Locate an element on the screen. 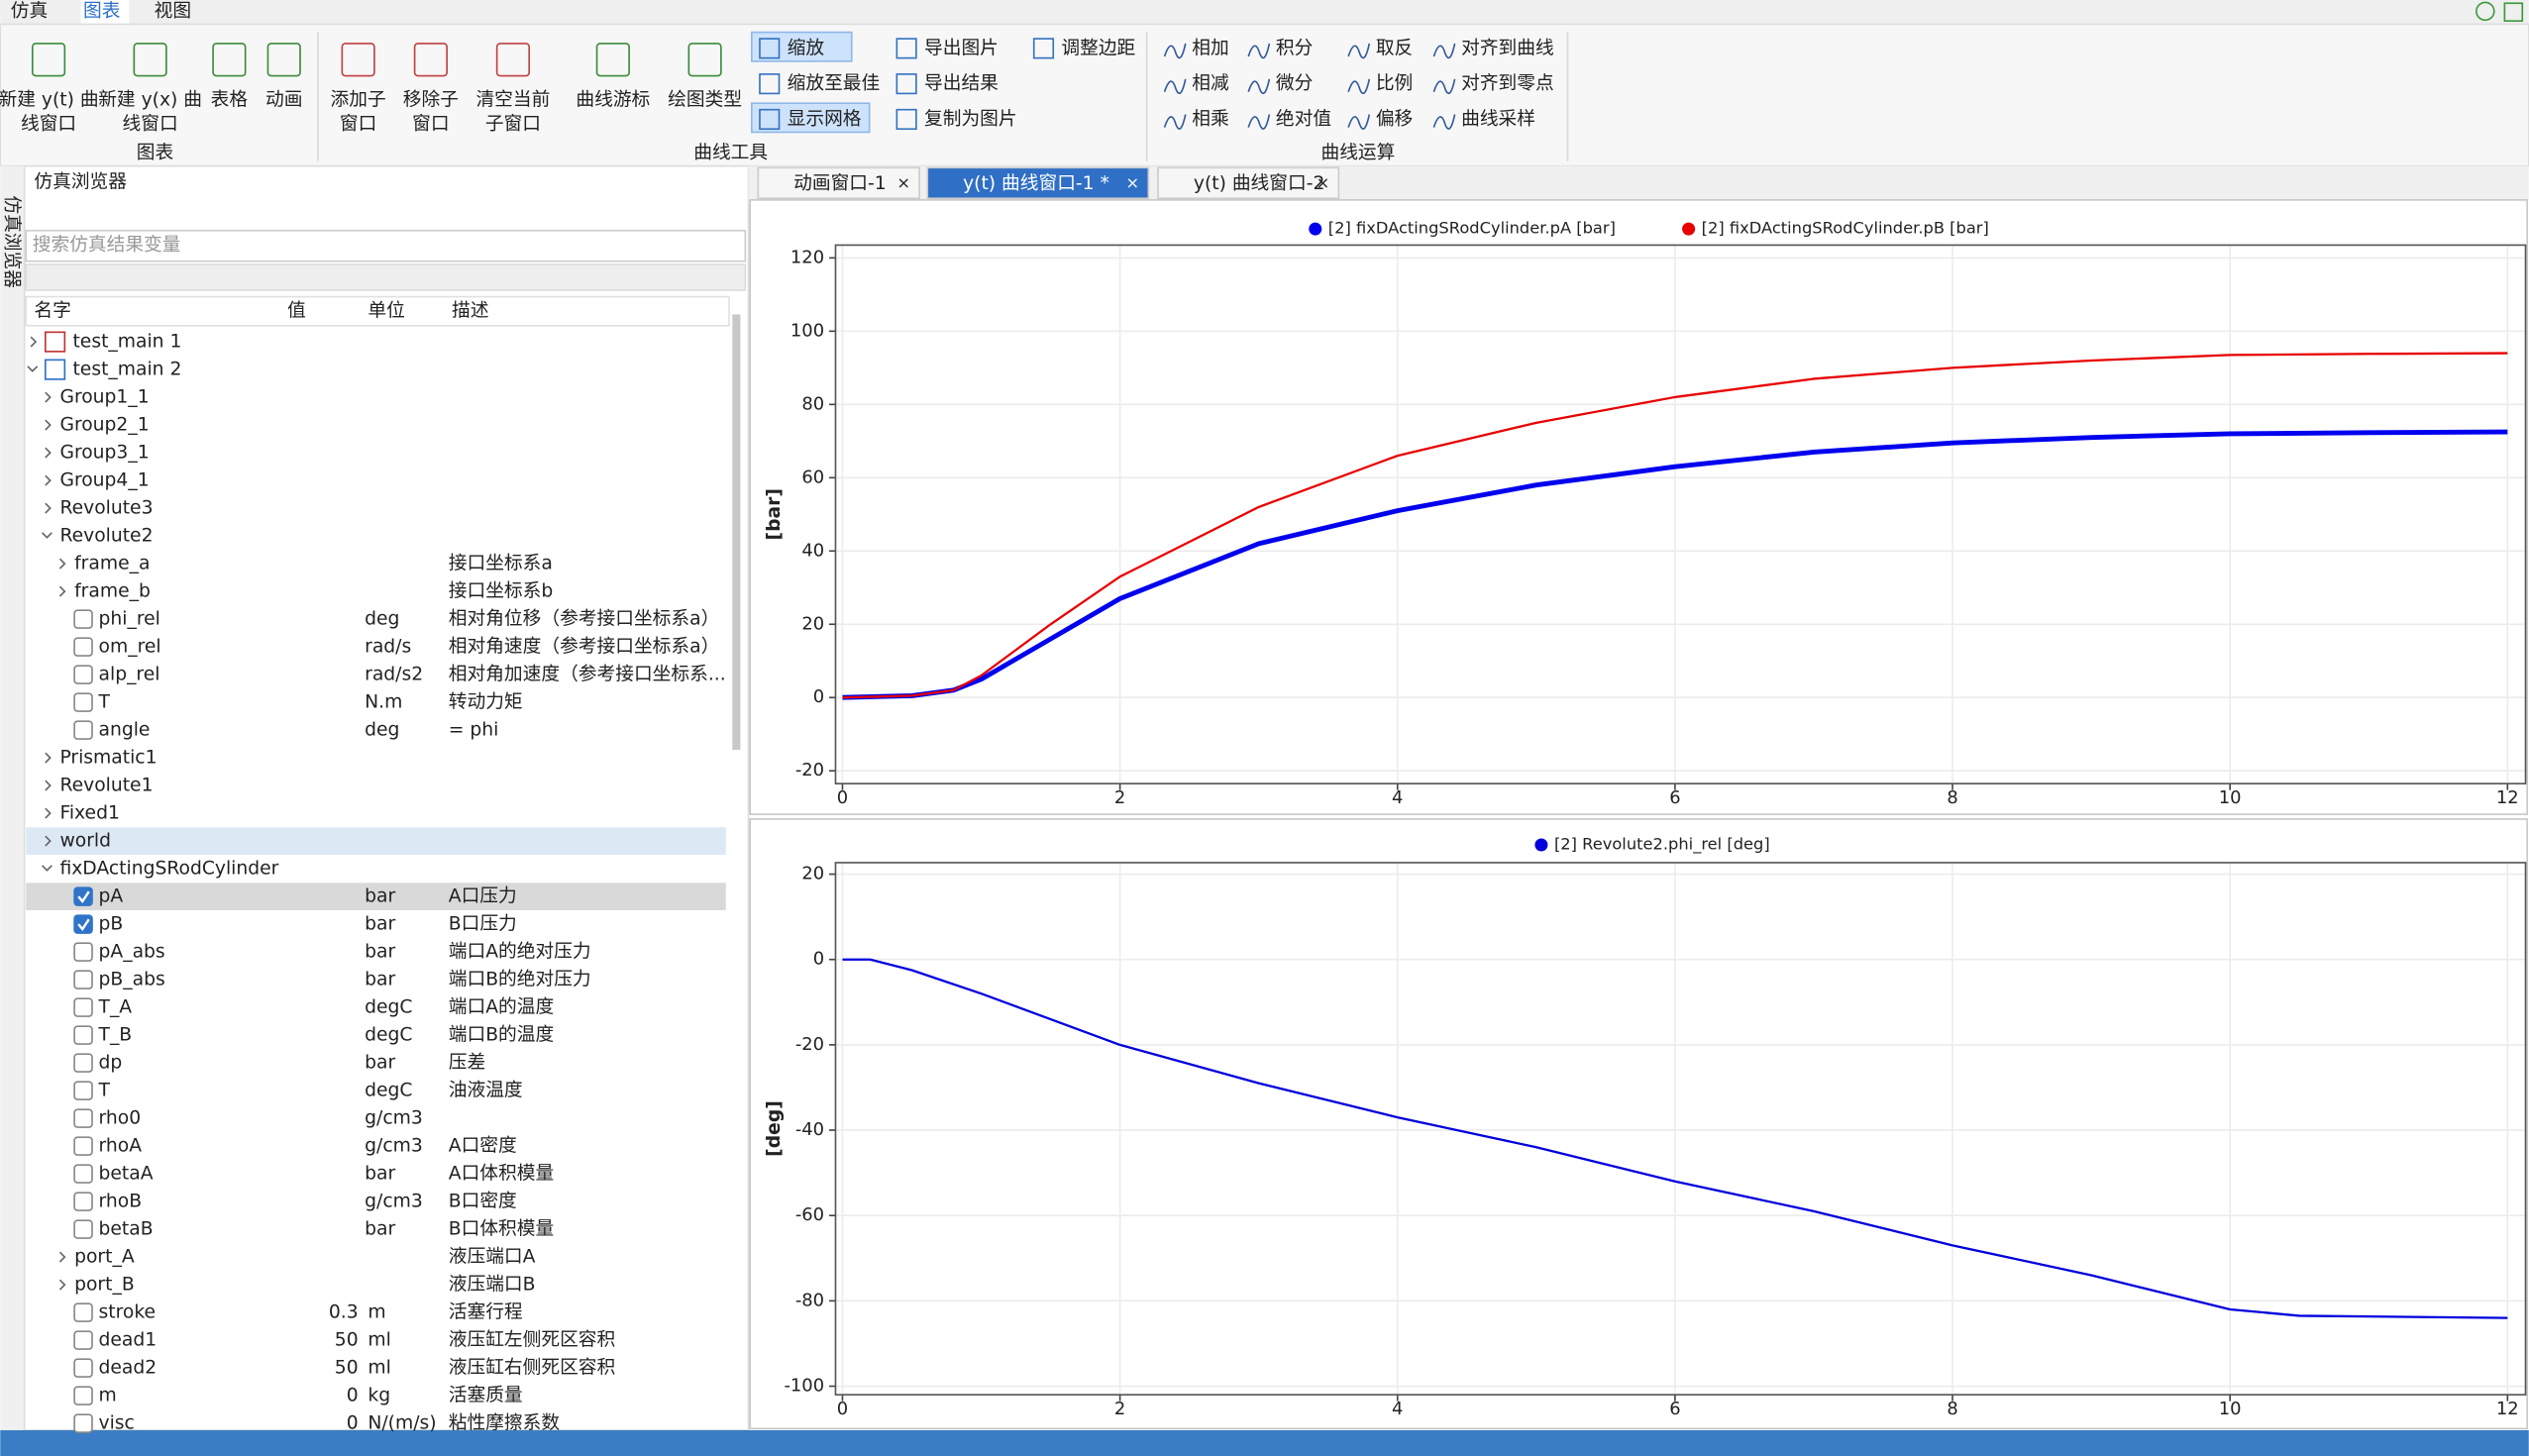 The width and height of the screenshot is (2529, 1456). button-label: 子窗口 is located at coordinates (513, 124).